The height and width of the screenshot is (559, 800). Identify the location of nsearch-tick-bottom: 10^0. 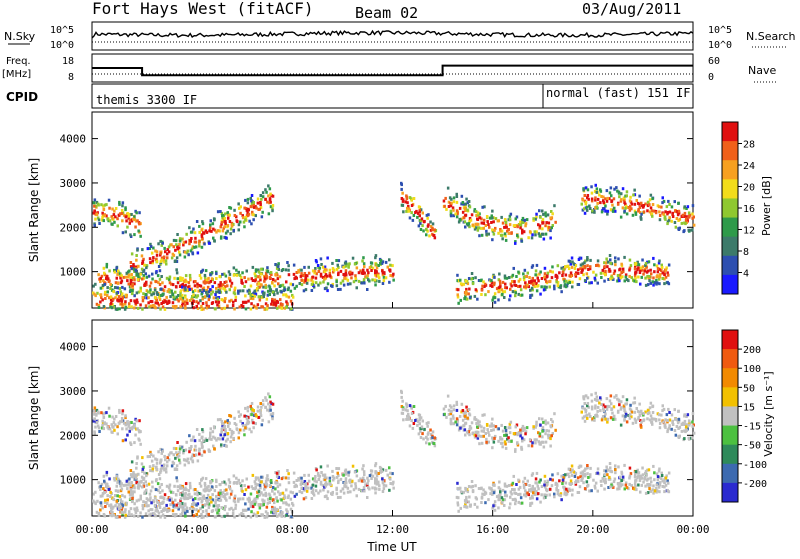
(720, 45).